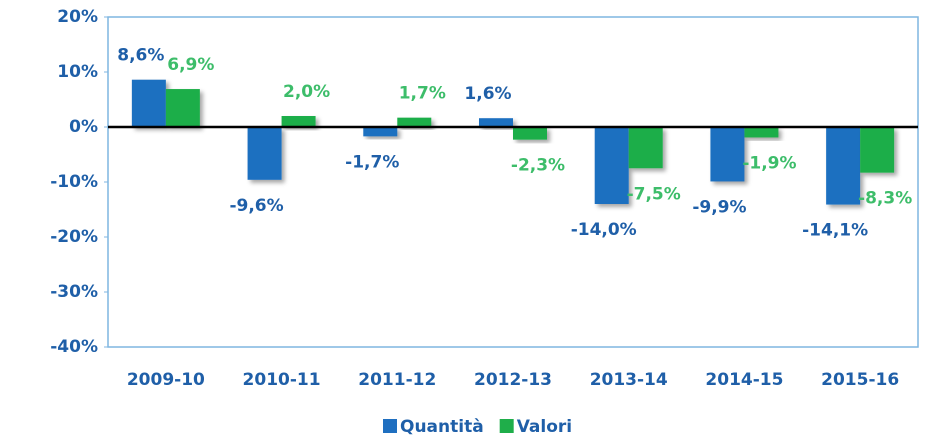  Describe the element at coordinates (282, 380) in the screenshot. I see `x-tick-label: 2010-11` at that location.